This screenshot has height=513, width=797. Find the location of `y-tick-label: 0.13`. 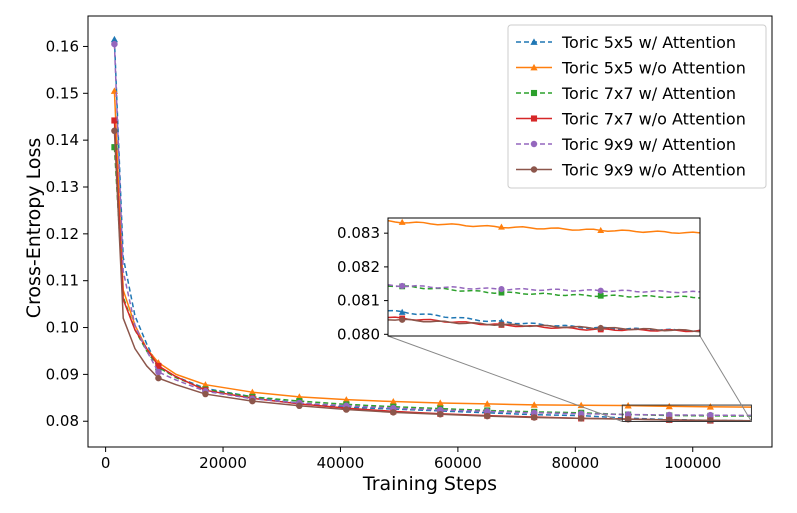

y-tick-label: 0.13 is located at coordinates (62, 187).